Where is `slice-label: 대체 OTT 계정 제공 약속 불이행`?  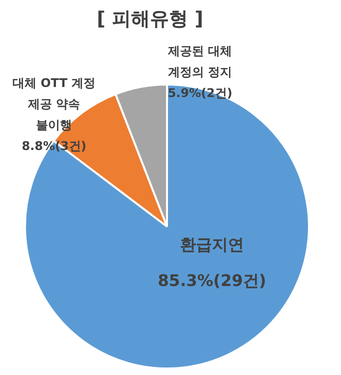
slice-label: 대체 OTT 계정 제공 약속 불이행 is located at coordinates (54, 104).